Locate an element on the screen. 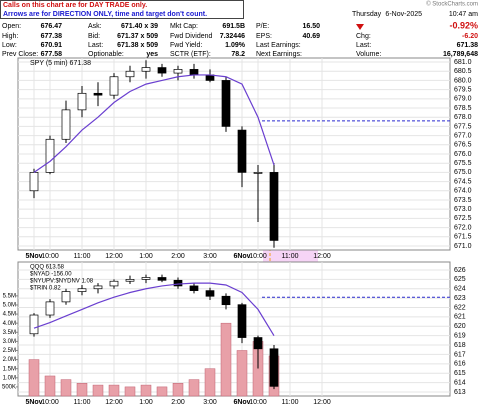  day: Thursday is located at coordinates (367, 14).